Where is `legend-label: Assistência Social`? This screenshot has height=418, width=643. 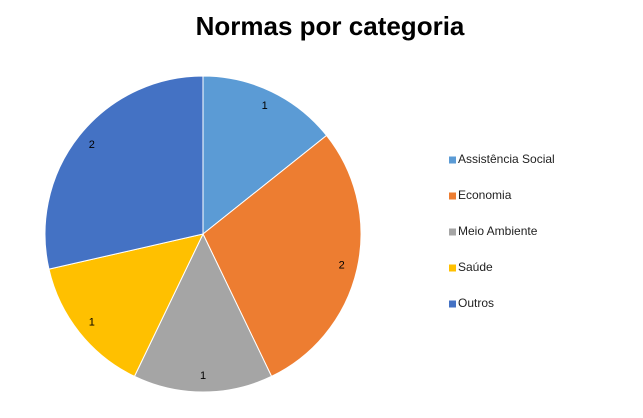 legend-label: Assistência Social is located at coordinates (506, 159).